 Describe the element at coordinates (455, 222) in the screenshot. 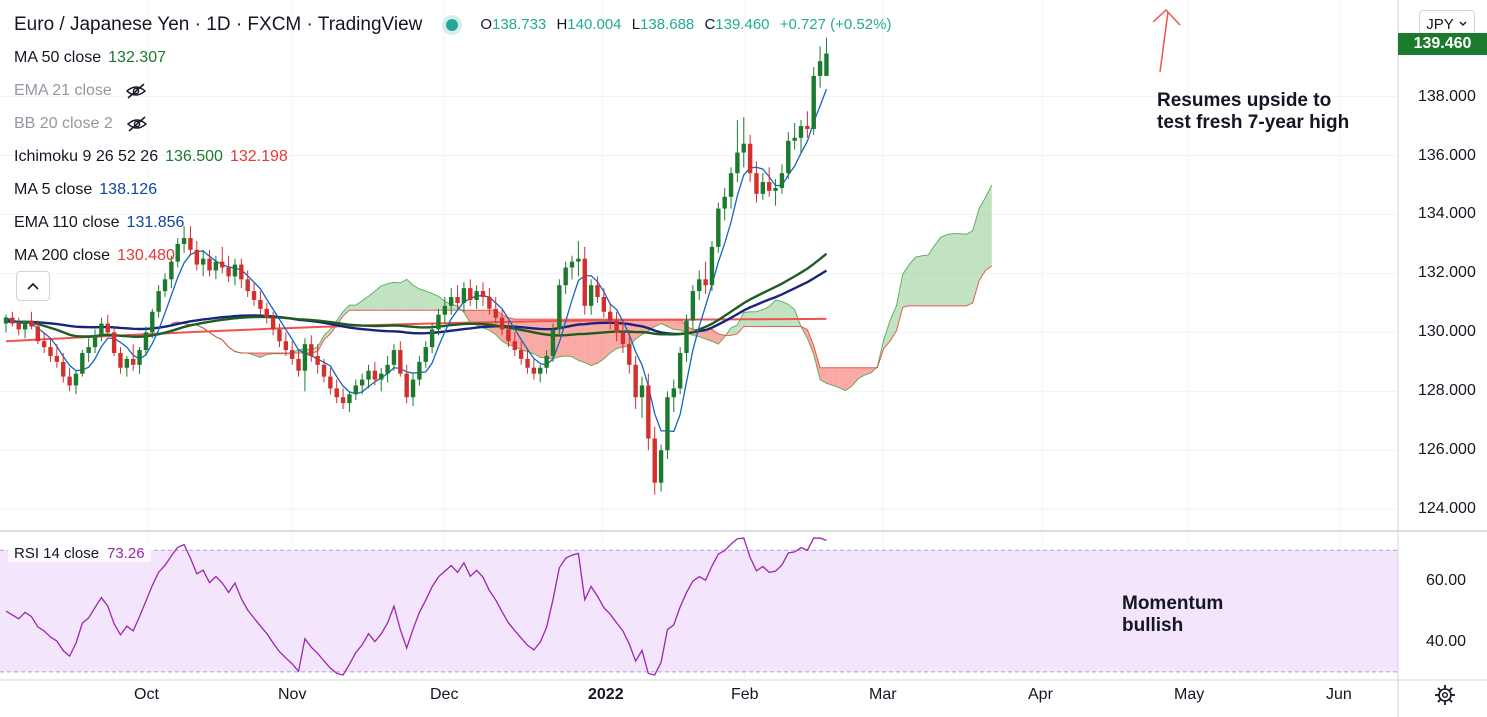

I see `legend-row: EMA 110 close 131.856` at that location.